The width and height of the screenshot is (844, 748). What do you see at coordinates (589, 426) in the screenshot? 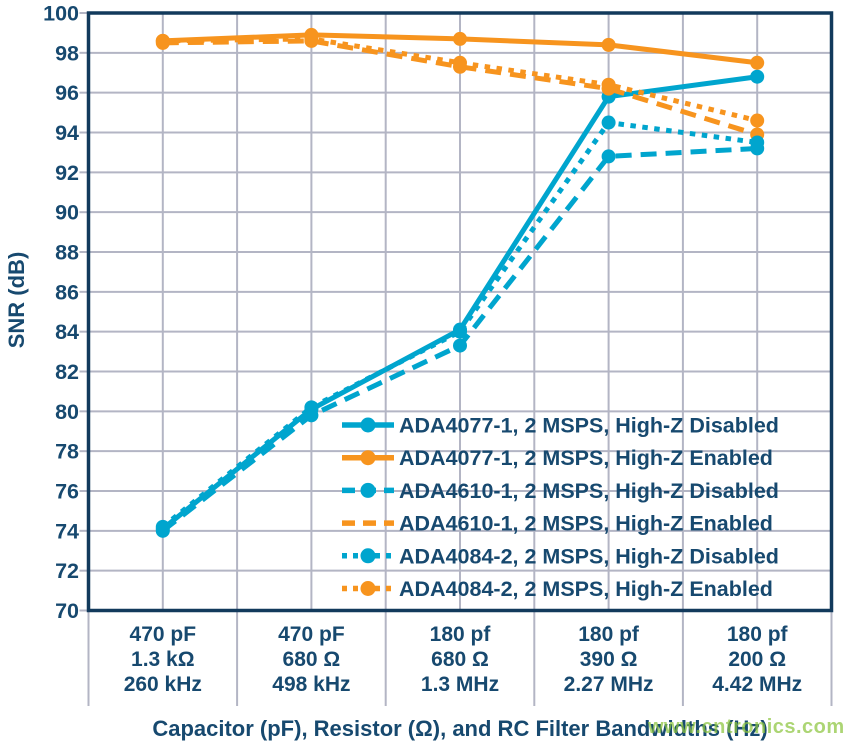
I see `legend-label: ADA4077-1, 2 MSPS, High-Z Disabled` at bounding box center [589, 426].